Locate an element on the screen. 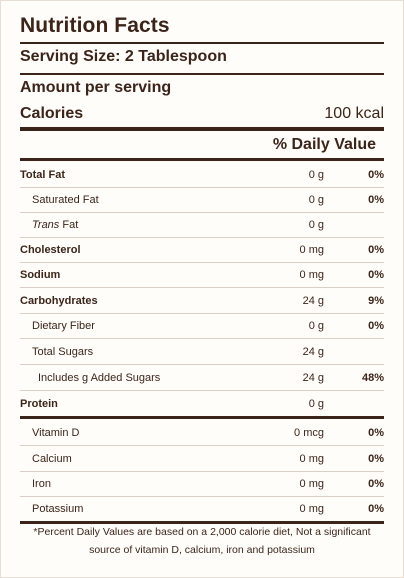  nutrient-row-dietary-fiber: Dietary Fiber 0 g 0% is located at coordinates (202, 326).